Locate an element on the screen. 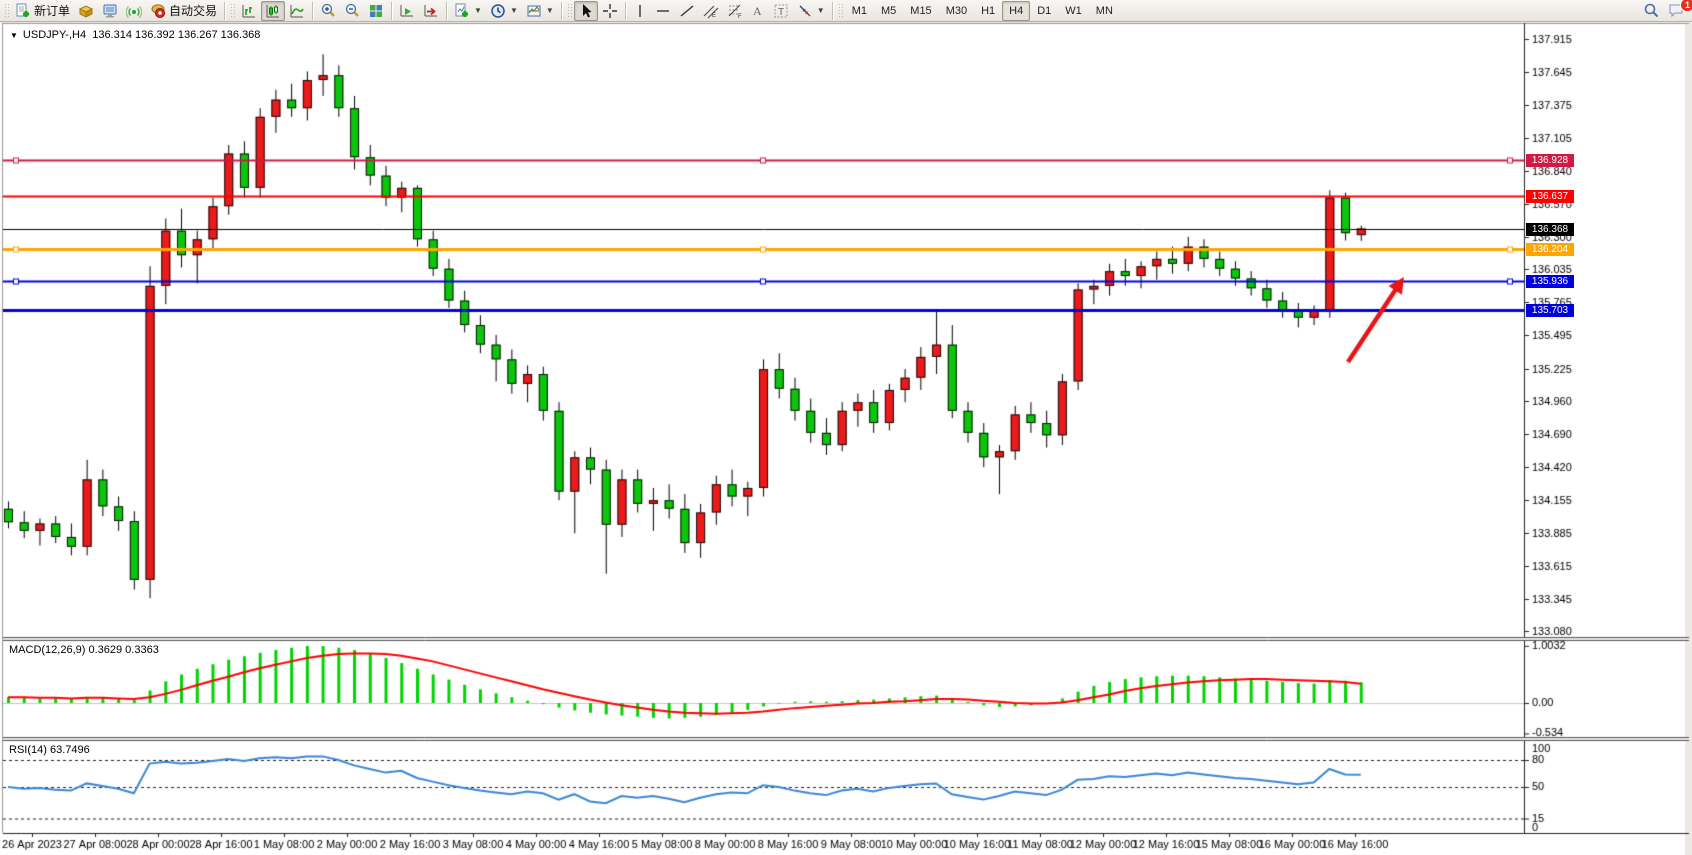  zoom-in-button is located at coordinates (328, 11).